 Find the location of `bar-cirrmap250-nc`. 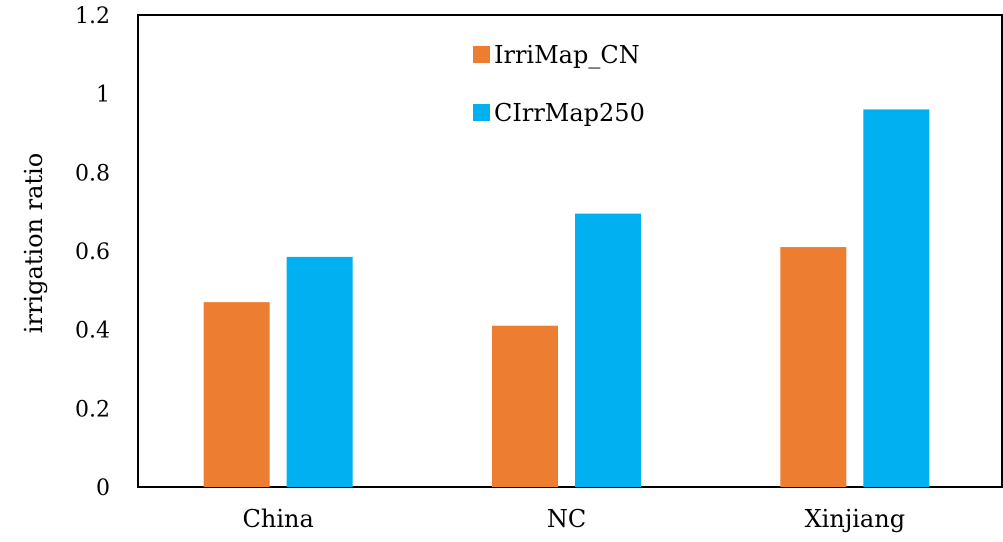

bar-cirrmap250-nc is located at coordinates (608, 350).